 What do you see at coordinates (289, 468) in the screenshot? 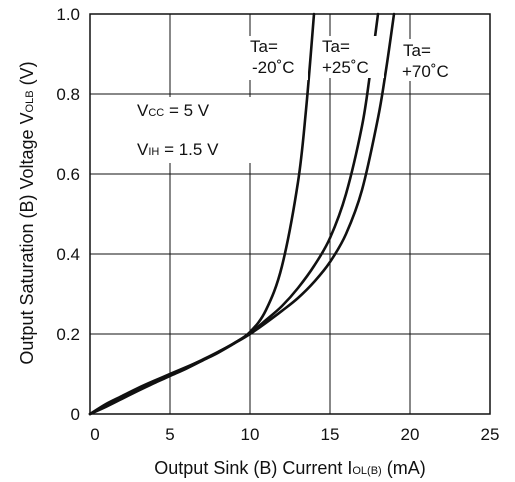
I see `x-axis-title: Output Sink (B) Current IOL(B) (mA)` at bounding box center [289, 468].